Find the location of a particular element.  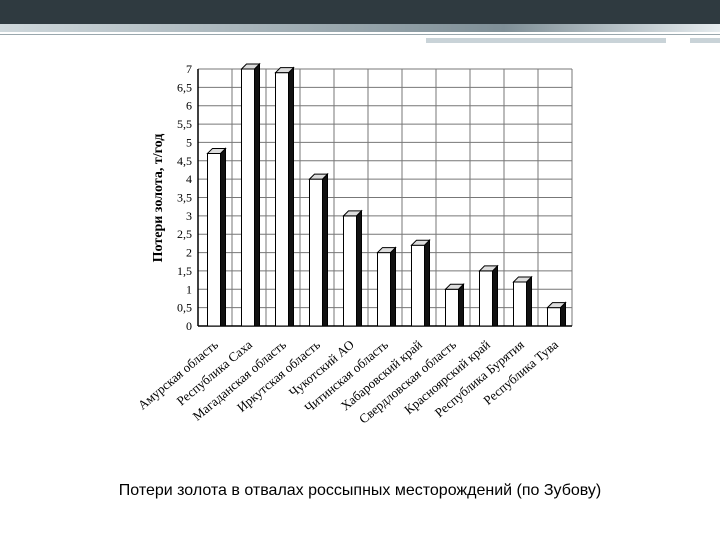

y-tick-labels: 0 0,5 1 1,5 2 2,5 3 3,5 4 4,5 5 5,5 6 6,5 7 is located at coordinates (184, 197).